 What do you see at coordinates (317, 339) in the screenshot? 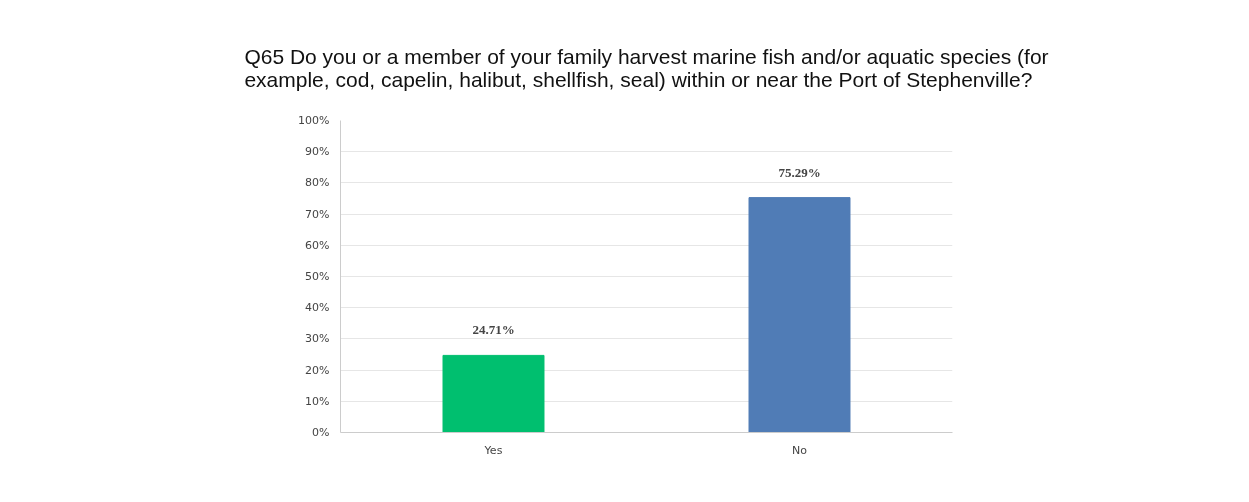
I see `y-tick-label: 30%` at bounding box center [317, 339].